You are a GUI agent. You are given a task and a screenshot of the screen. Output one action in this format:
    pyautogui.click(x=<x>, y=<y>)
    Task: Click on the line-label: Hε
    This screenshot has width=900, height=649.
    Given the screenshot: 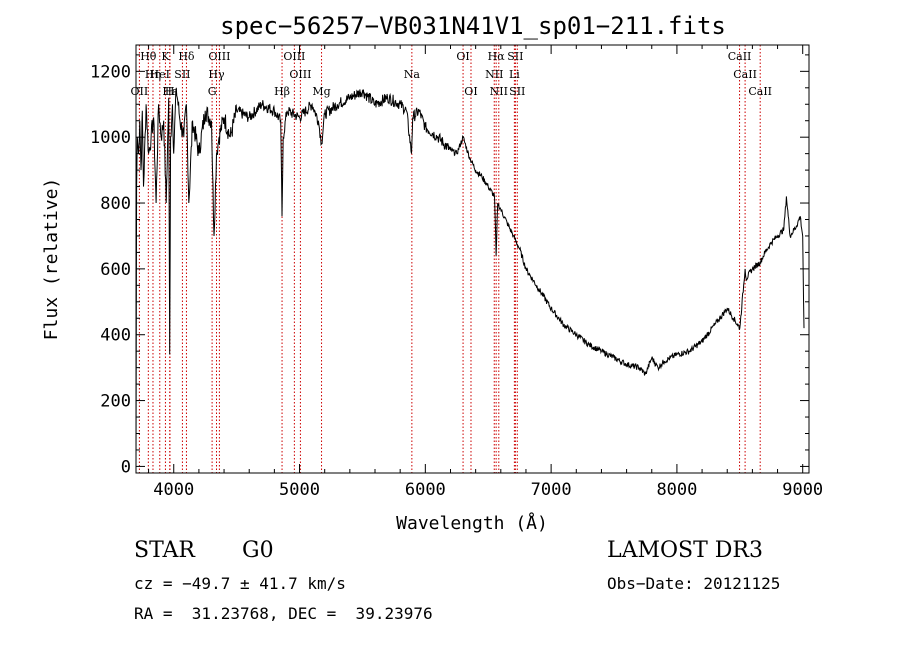 What is the action you would take?
    pyautogui.click(x=170, y=91)
    